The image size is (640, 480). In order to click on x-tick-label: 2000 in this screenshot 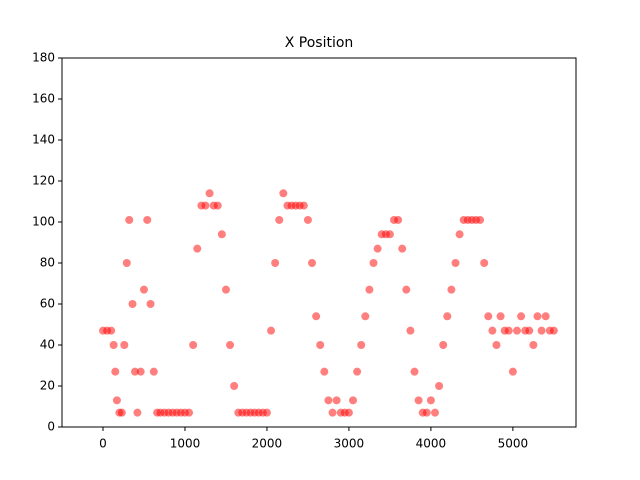, I will do `click(267, 444)`.